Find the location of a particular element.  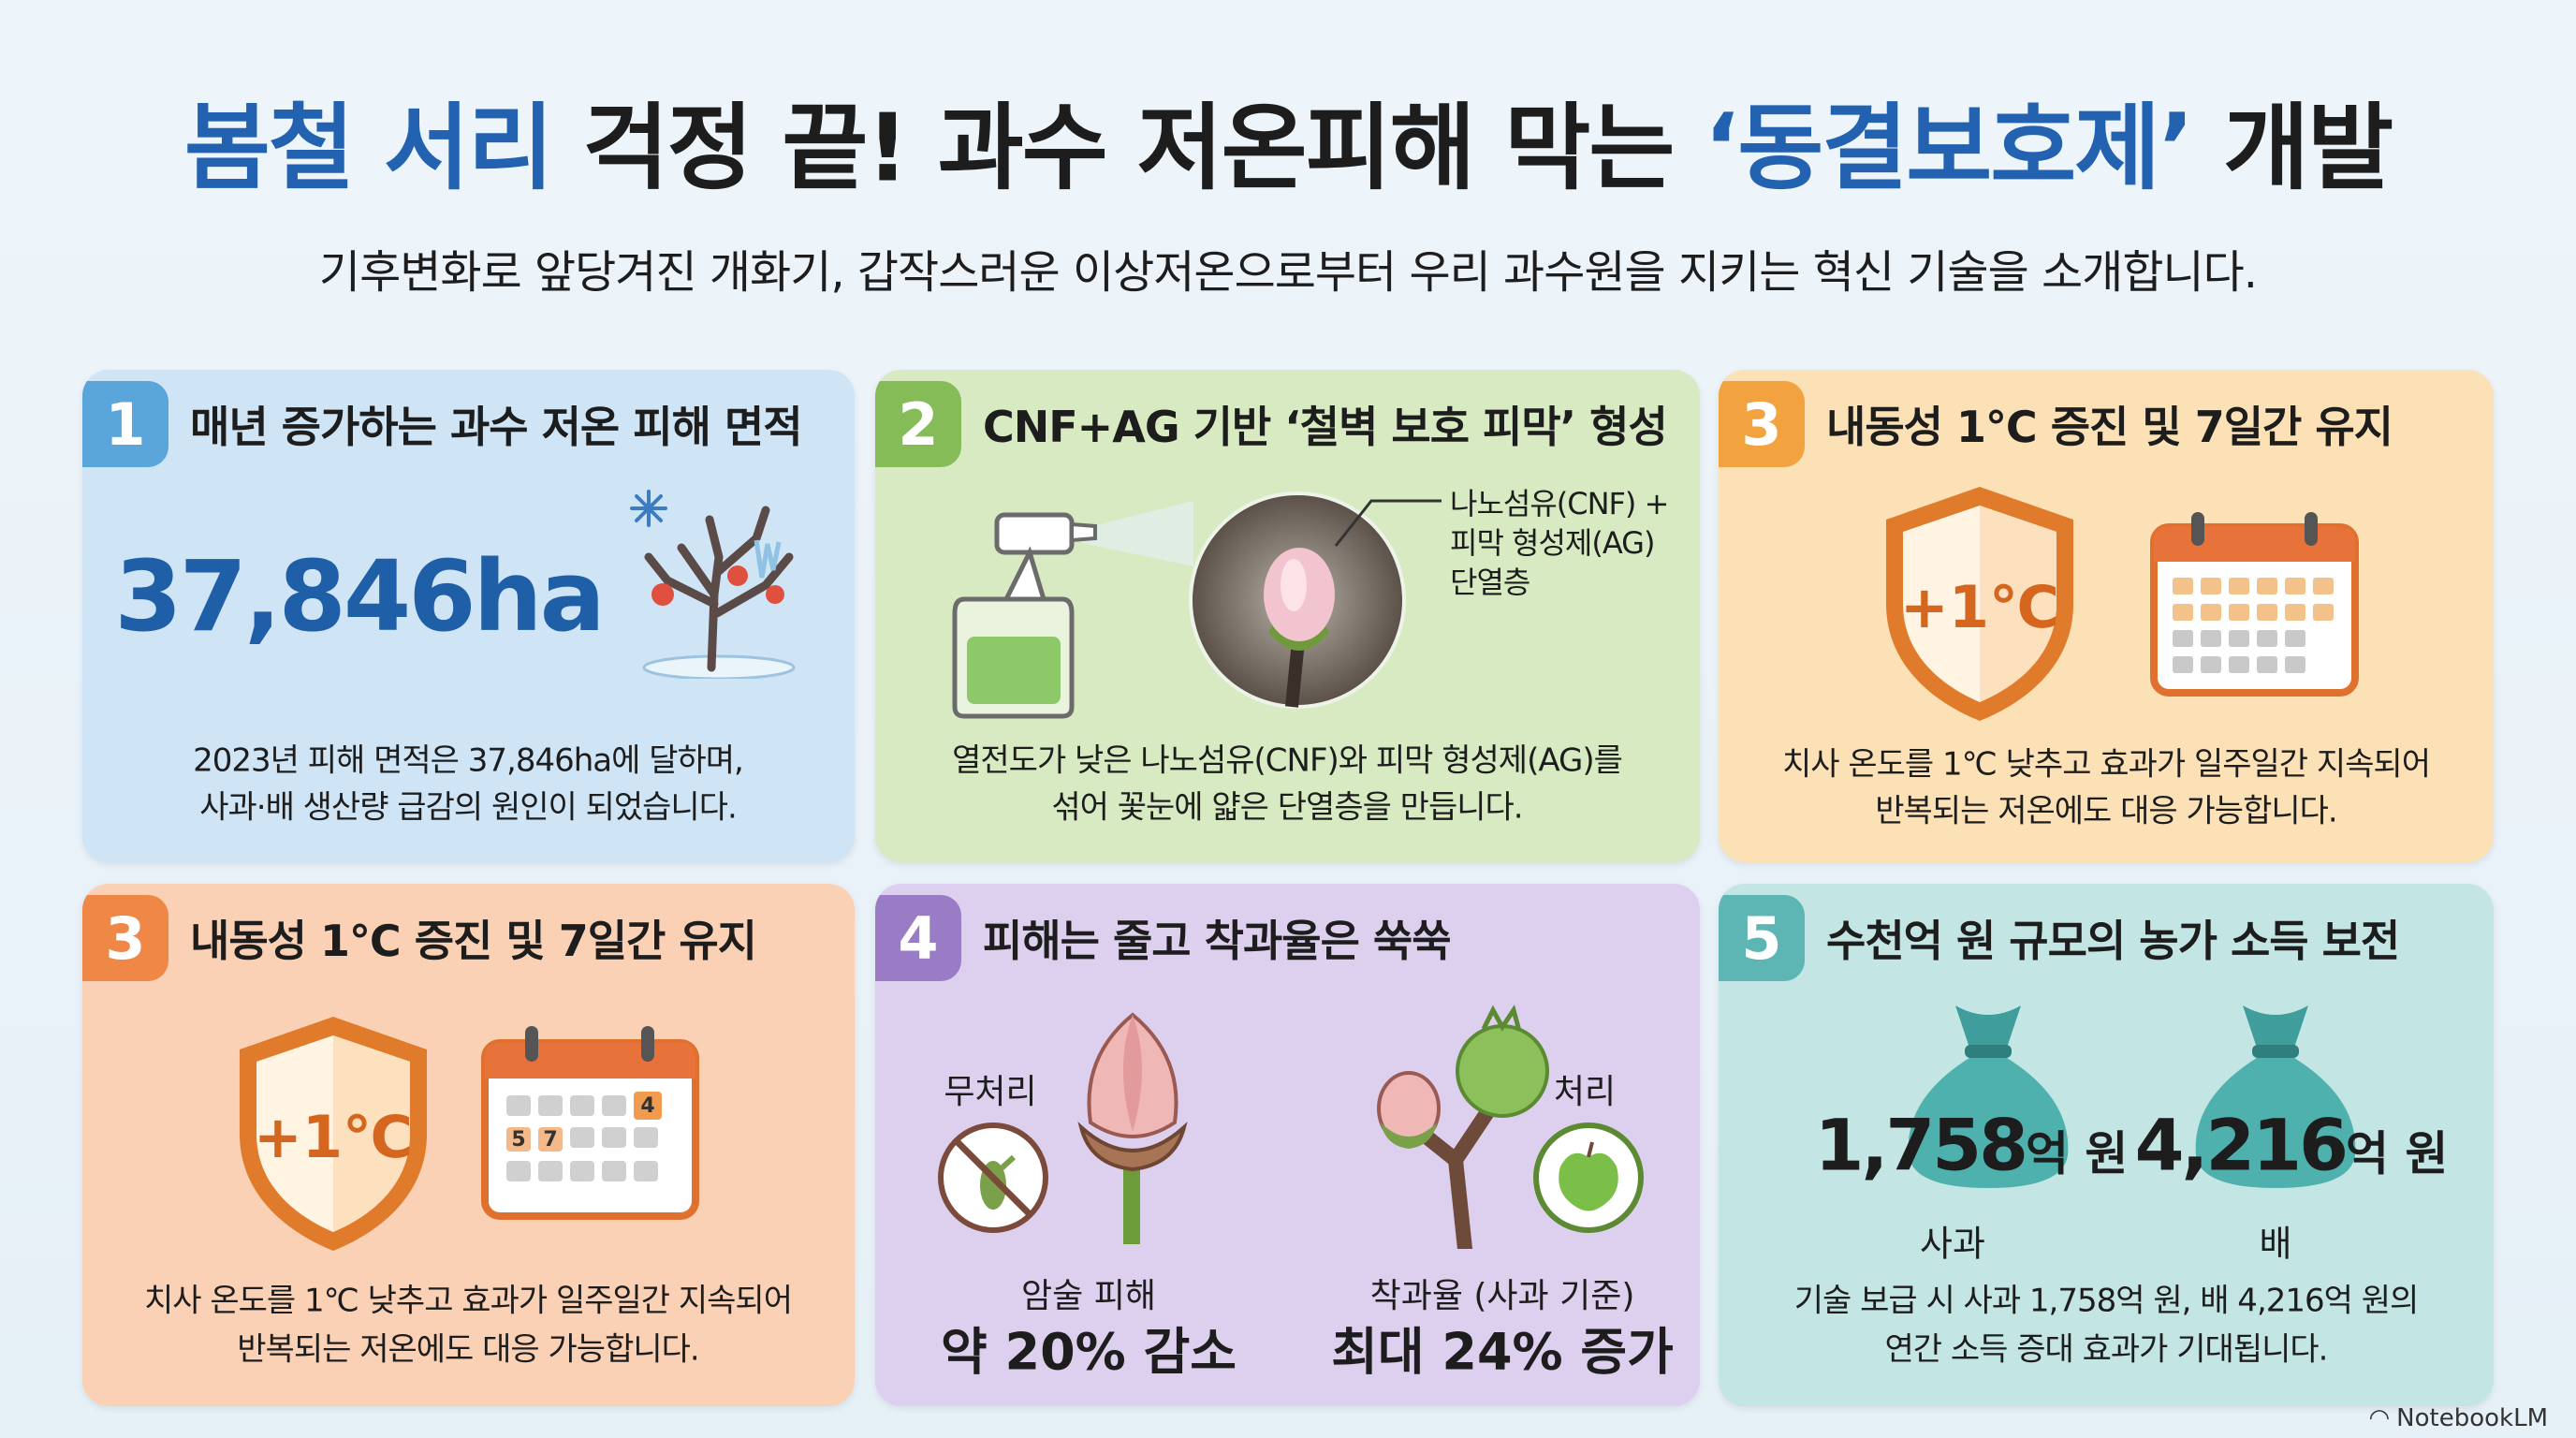

stat: 37,846ha is located at coordinates (360, 596).